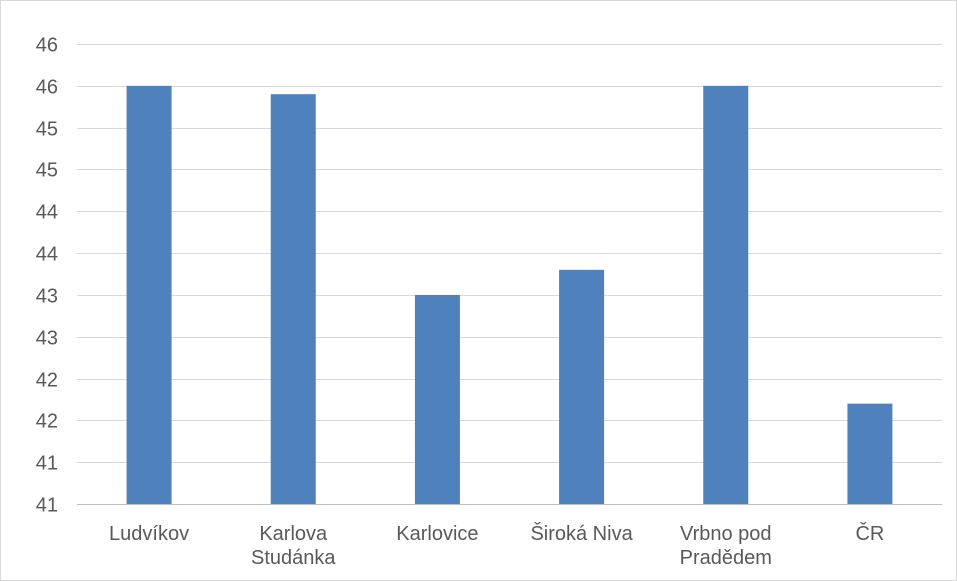 Image resolution: width=957 pixels, height=581 pixels. Describe the element at coordinates (149, 534) in the screenshot. I see `x-tick-label: Ludvíkov` at that location.